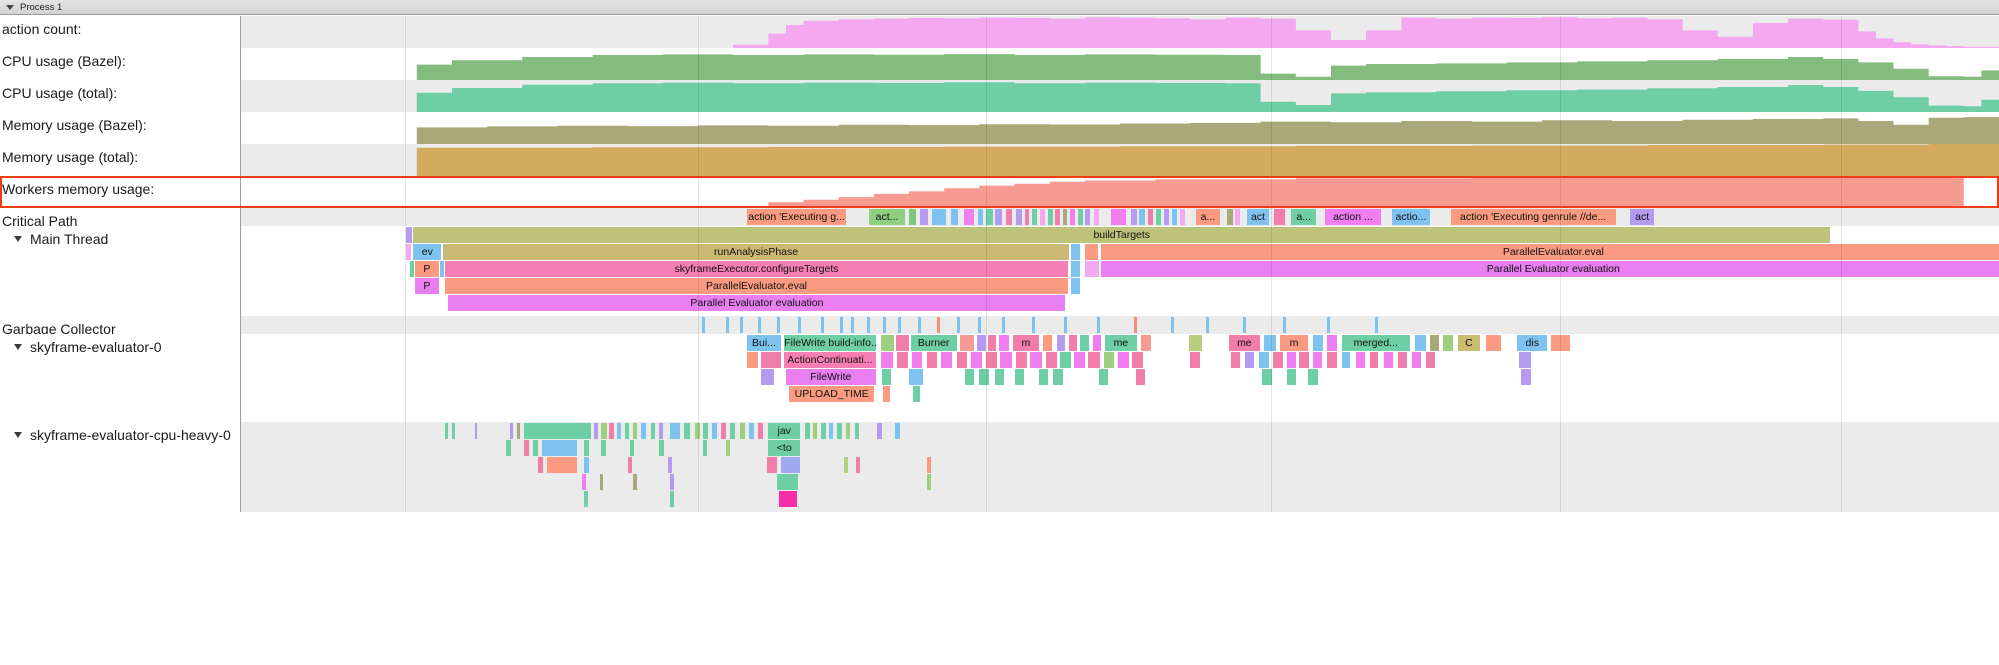 The height and width of the screenshot is (665, 1999). Describe the element at coordinates (1258, 217) in the screenshot. I see `slice-act: act` at that location.